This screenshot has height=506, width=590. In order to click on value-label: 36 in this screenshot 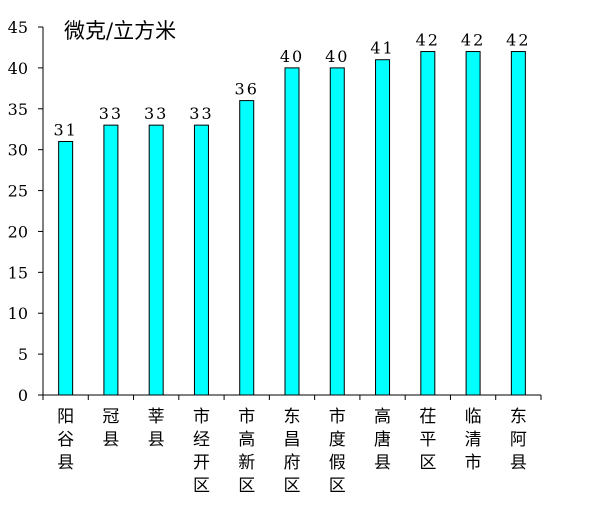, I will do `click(247, 89)`.